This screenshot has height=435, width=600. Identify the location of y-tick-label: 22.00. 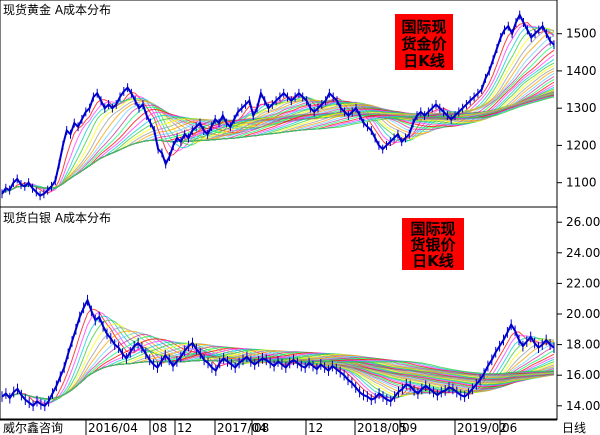
(583, 283).